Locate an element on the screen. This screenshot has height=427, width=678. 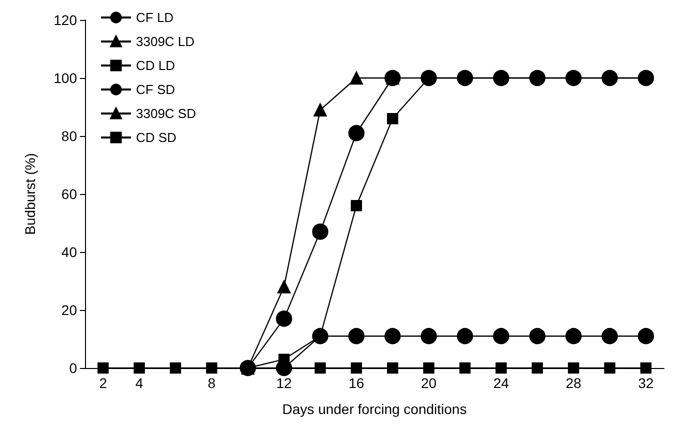
legend-label: CD LD is located at coordinates (156, 65).